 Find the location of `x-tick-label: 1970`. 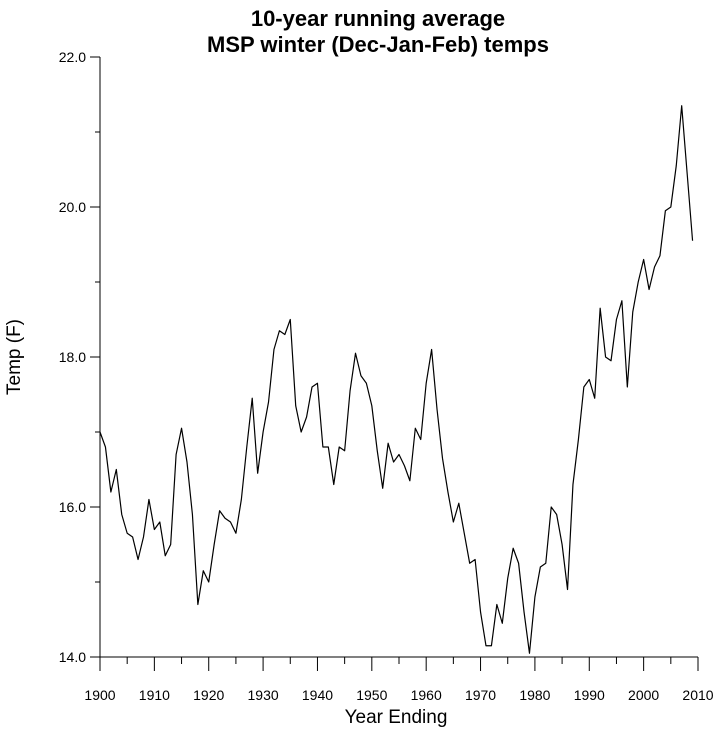

x-tick-label: 1970 is located at coordinates (480, 695).